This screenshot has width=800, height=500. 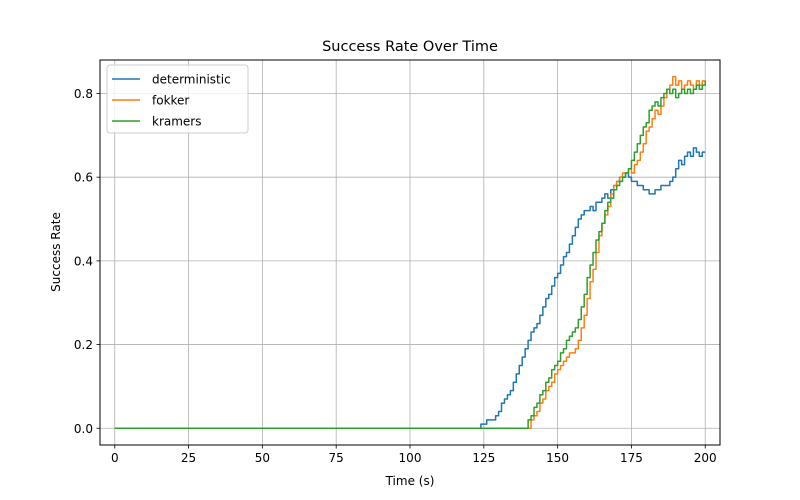 I want to click on y-tick-label: 0.0, so click(x=83, y=429).